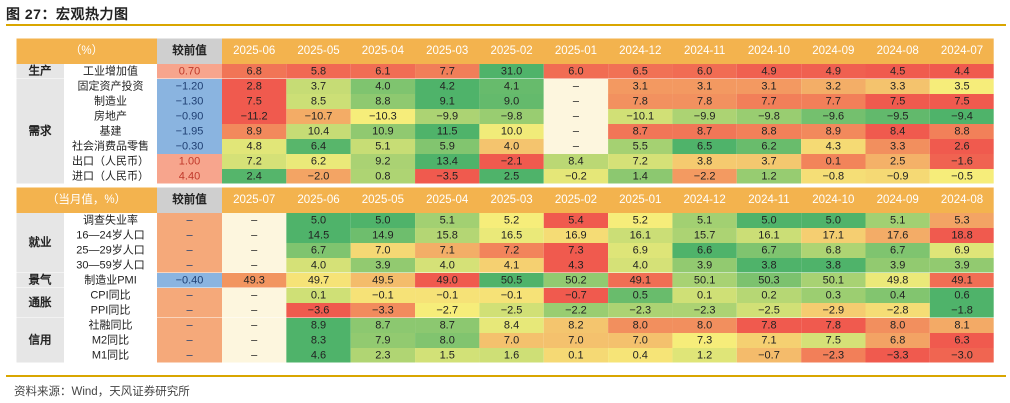  Describe the element at coordinates (833, 251) in the screenshot. I see `heat-value: 6.8` at that location.